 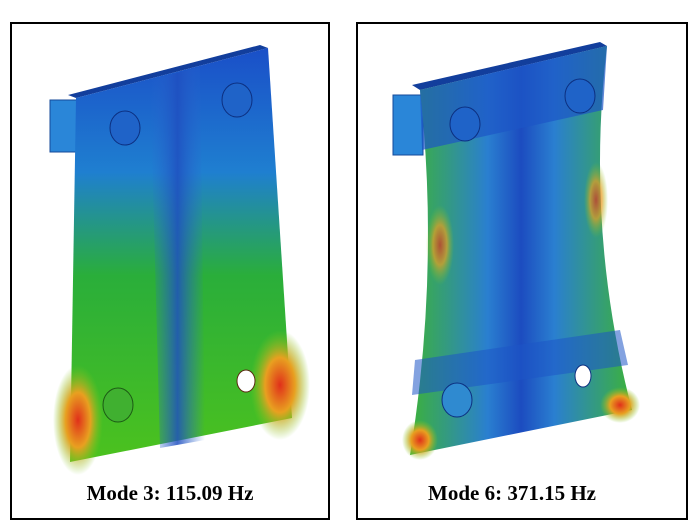 I want to click on caption: Mode 3: 115.09 Hz, so click(x=170, y=493).